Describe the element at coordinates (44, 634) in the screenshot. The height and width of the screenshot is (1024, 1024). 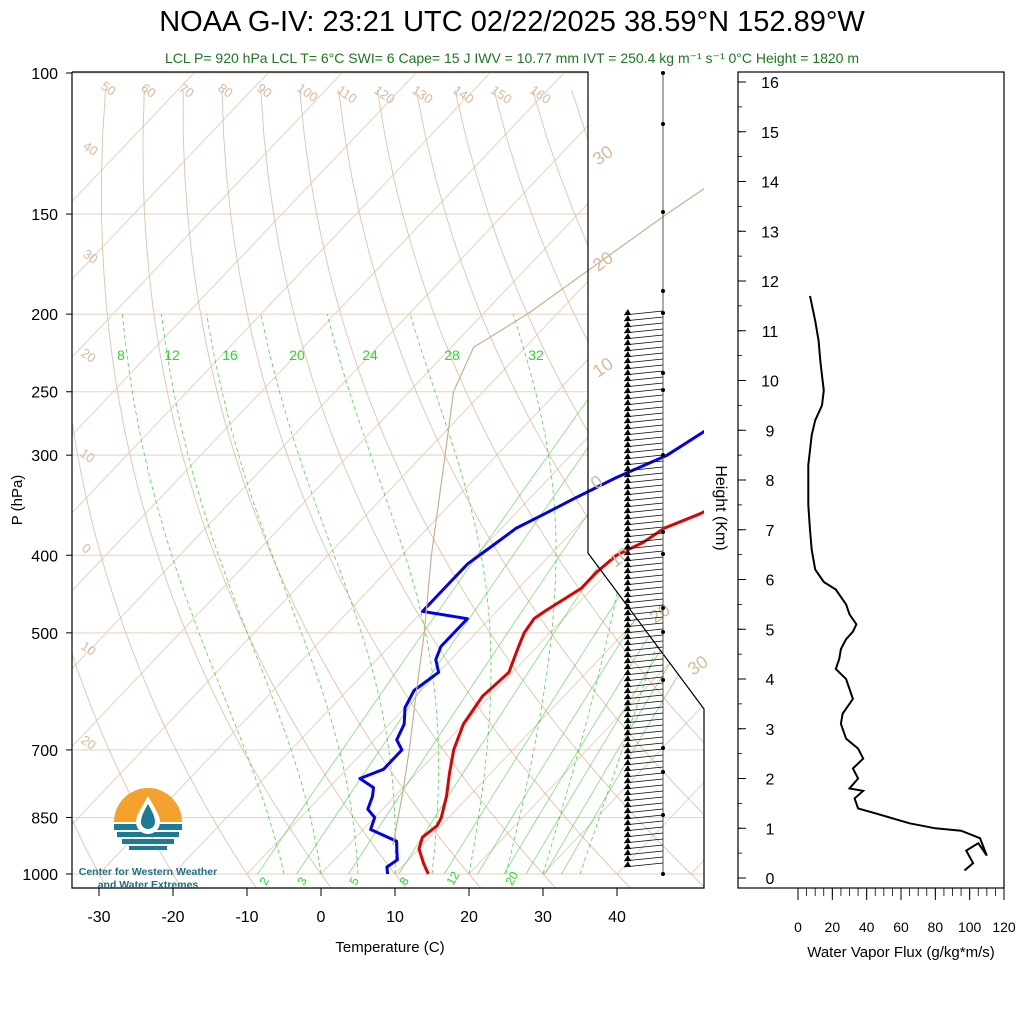
I see `pressure-tick-label: 500` at that location.